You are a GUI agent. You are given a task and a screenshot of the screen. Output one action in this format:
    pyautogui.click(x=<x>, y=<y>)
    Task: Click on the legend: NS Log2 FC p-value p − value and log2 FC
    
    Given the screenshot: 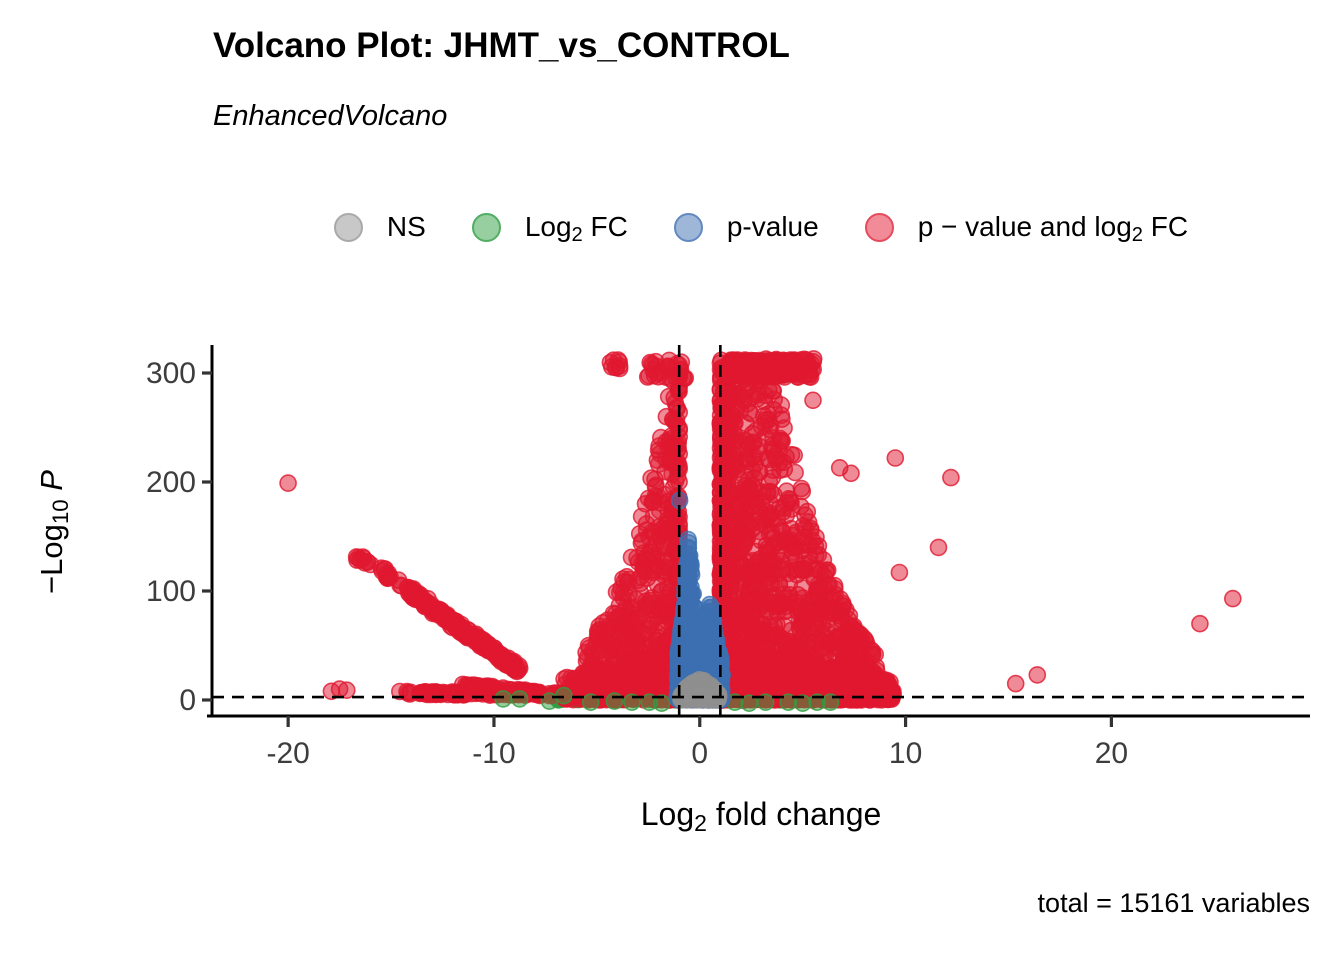 What is the action you would take?
    pyautogui.click(x=761, y=227)
    